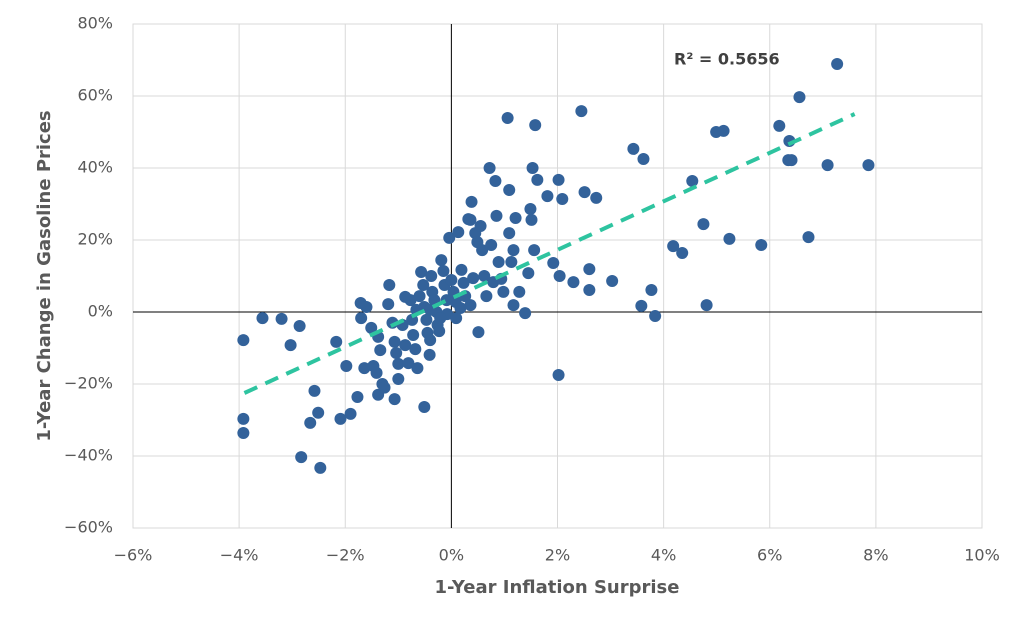 This screenshot has height=630, width=1024. What do you see at coordinates (982, 555) in the screenshot?
I see `x-tick-label: 10%` at bounding box center [982, 555].